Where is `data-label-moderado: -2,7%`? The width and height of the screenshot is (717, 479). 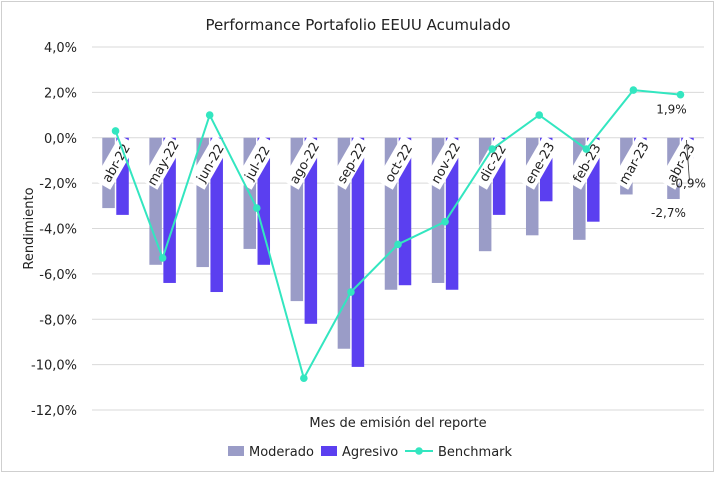
data-label-moderado: -2,7% is located at coordinates (668, 213).